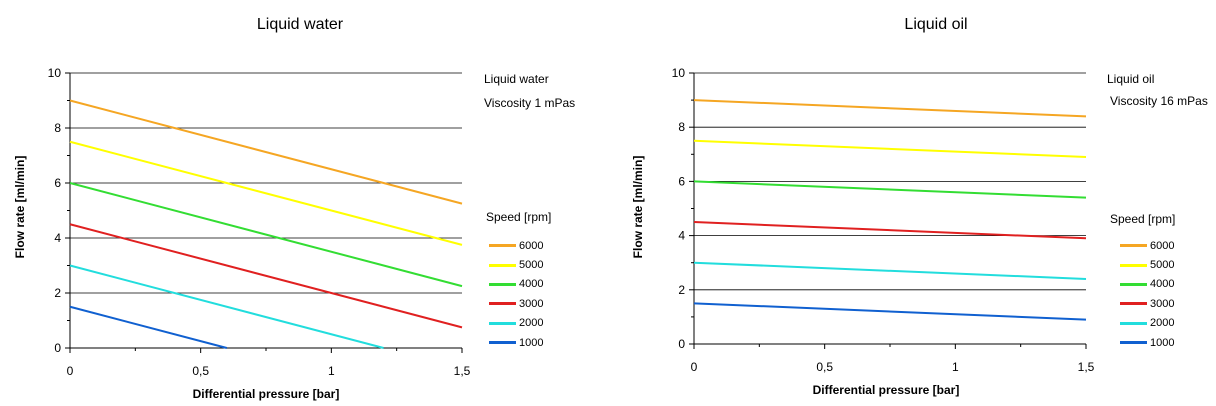 This screenshot has width=1216, height=406. What do you see at coordinates (530, 103) in the screenshot?
I see `viscosity-info: Viscosity 1 mPas` at bounding box center [530, 103].